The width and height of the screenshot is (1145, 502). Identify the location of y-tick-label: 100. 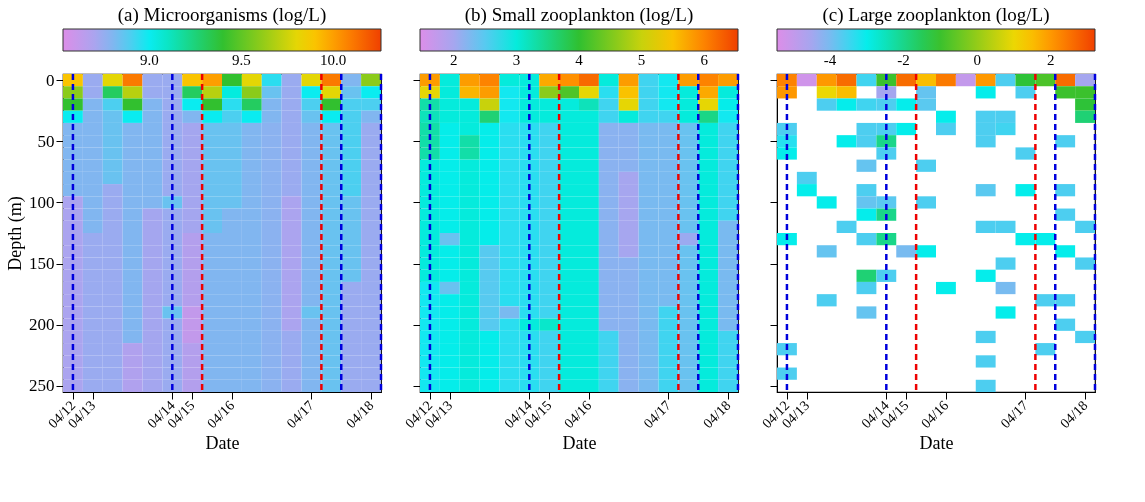
(42, 202).